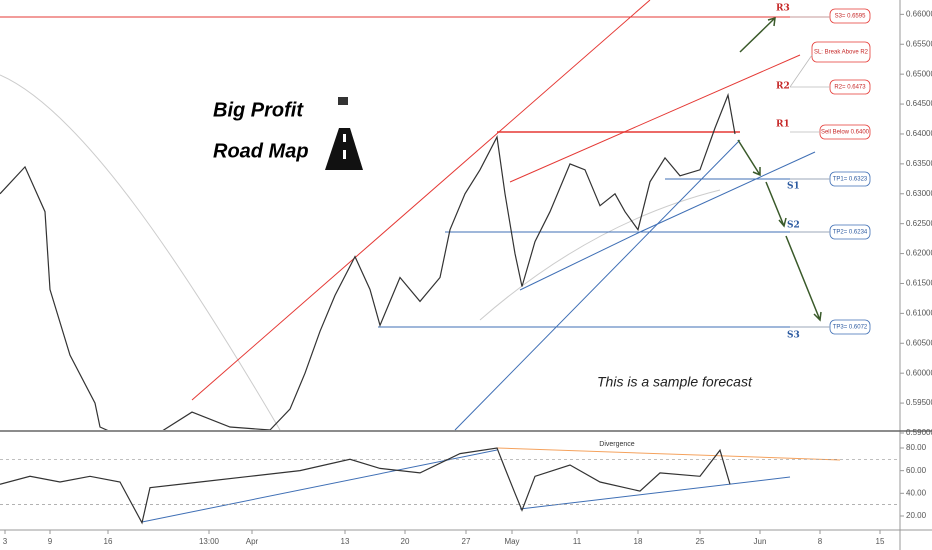 This screenshot has width=932, height=550. Describe the element at coordinates (850, 180) in the screenshot. I see `box-text: TP1= 0.6323` at that location.